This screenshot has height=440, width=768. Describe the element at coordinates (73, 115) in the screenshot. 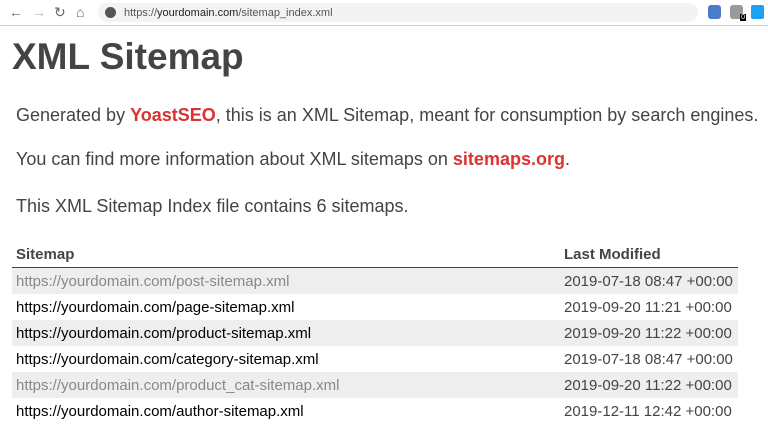

I see `intro-before: Generated by` at that location.